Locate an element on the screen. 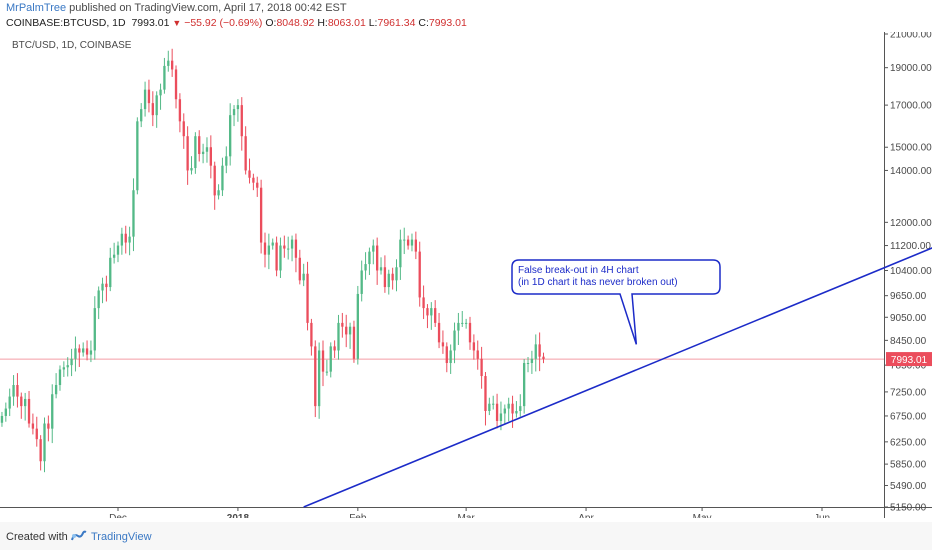  y-tick-label: 8450.00 is located at coordinates (908, 341).